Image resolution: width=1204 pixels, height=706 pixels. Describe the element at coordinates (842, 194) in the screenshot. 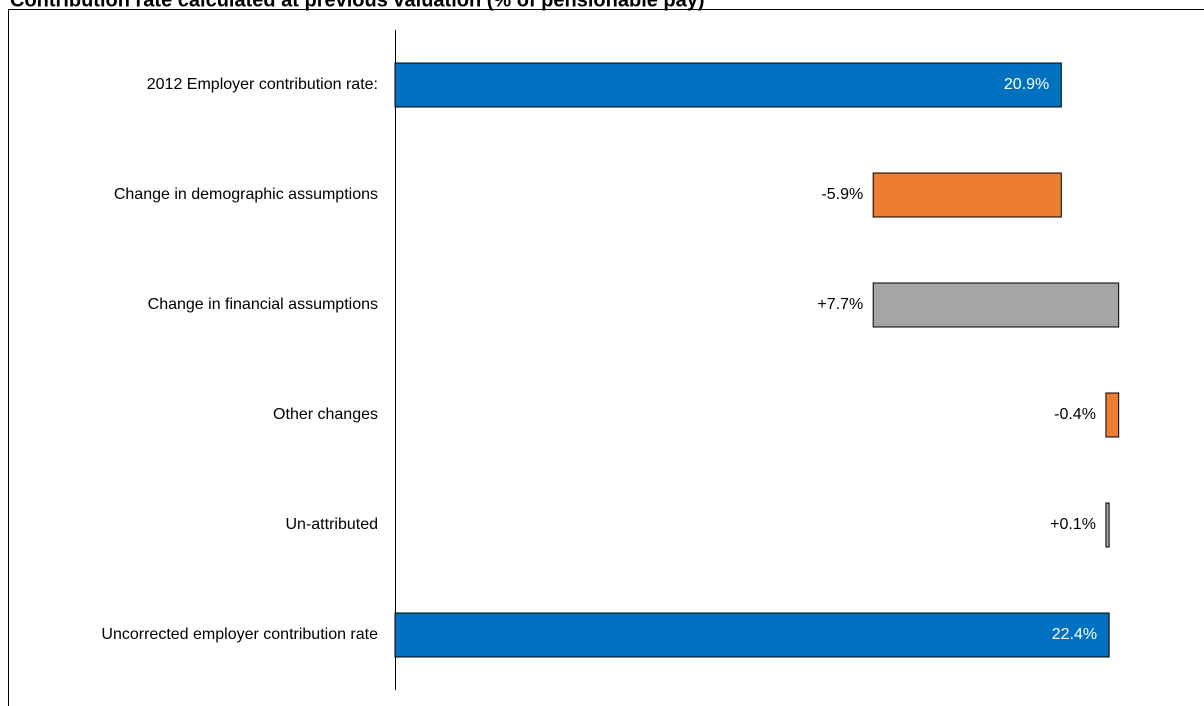

I see `value-label: -5.9%` at that location.